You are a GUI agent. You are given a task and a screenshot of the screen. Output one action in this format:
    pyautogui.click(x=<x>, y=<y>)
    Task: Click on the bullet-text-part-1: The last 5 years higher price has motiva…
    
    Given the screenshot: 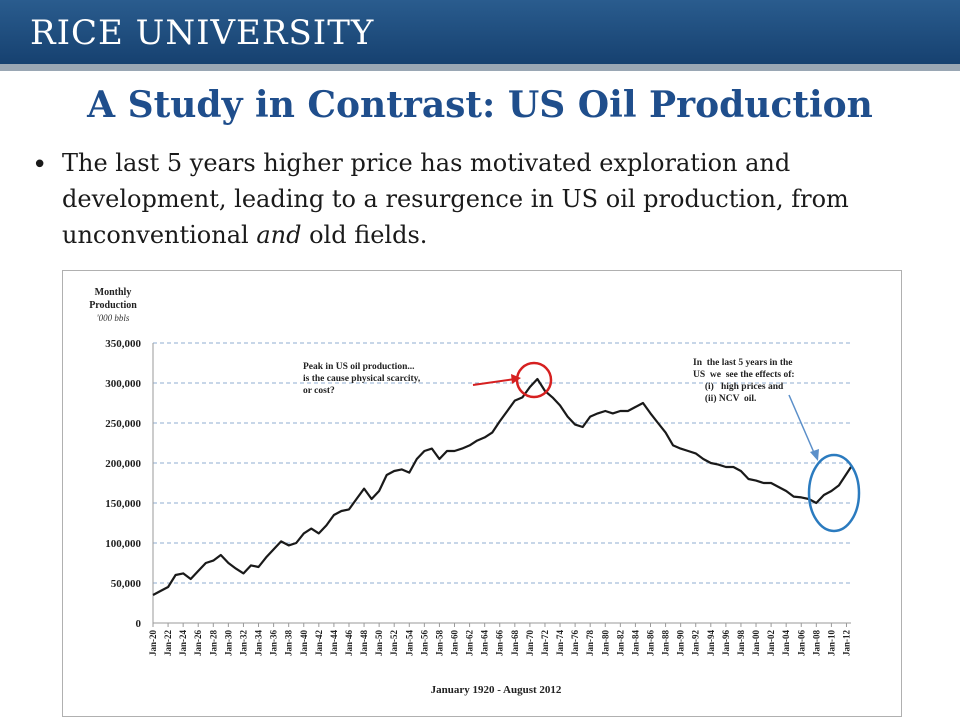 What is the action you would take?
    pyautogui.click(x=455, y=199)
    